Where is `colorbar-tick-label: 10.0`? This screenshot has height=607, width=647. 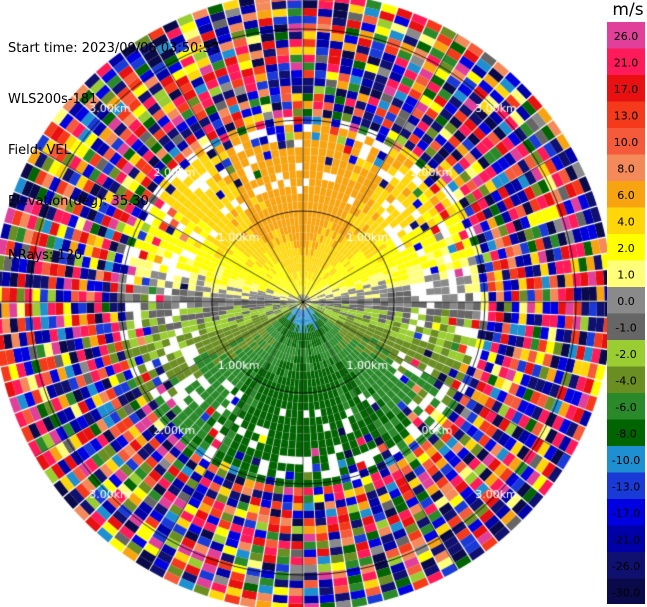 colorbar-tick-label: 10.0 is located at coordinates (626, 142).